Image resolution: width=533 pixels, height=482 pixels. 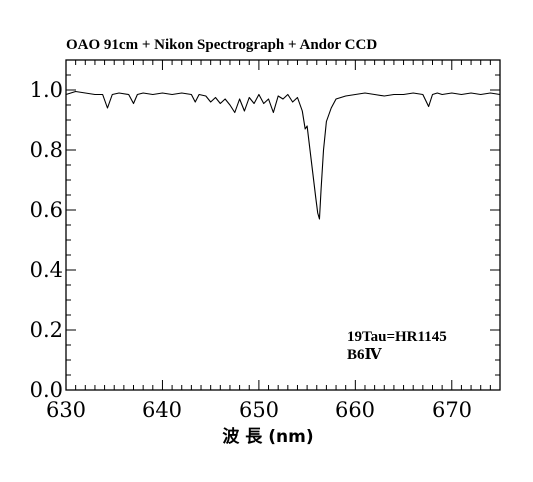 I want to click on y-tick-label: 0.0, so click(x=46, y=390).